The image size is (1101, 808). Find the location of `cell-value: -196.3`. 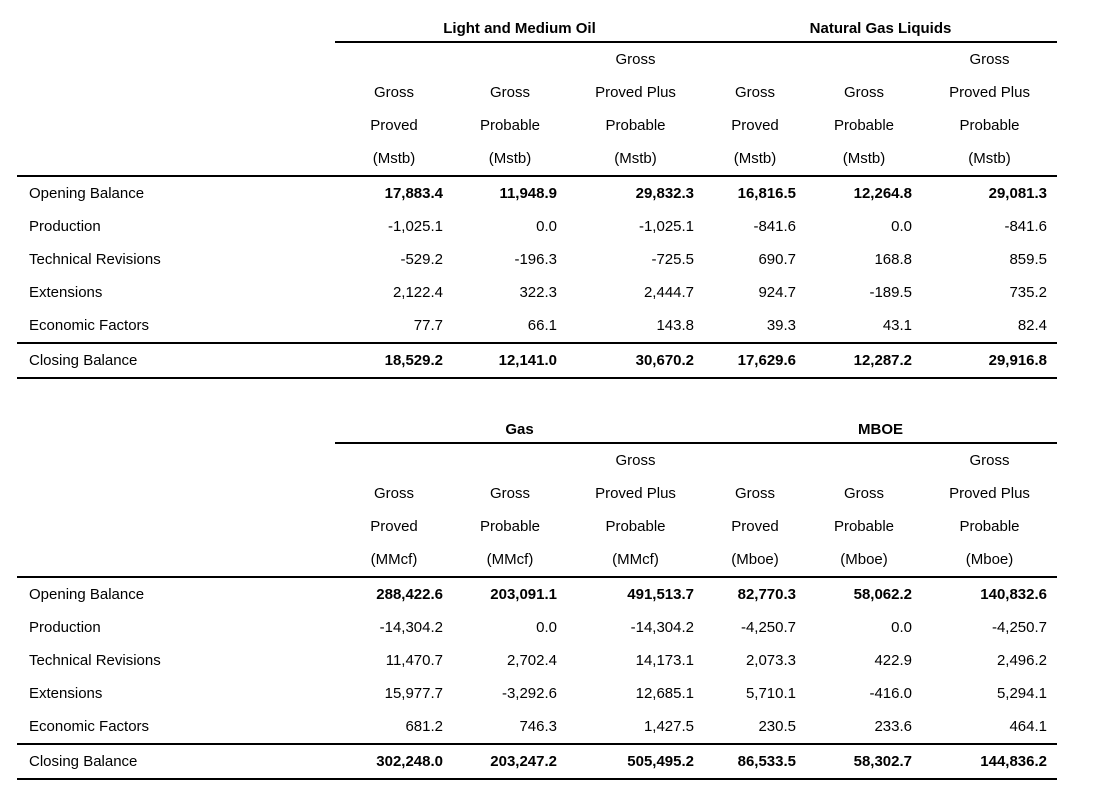

cell-value: -196.3 is located at coordinates (535, 259).